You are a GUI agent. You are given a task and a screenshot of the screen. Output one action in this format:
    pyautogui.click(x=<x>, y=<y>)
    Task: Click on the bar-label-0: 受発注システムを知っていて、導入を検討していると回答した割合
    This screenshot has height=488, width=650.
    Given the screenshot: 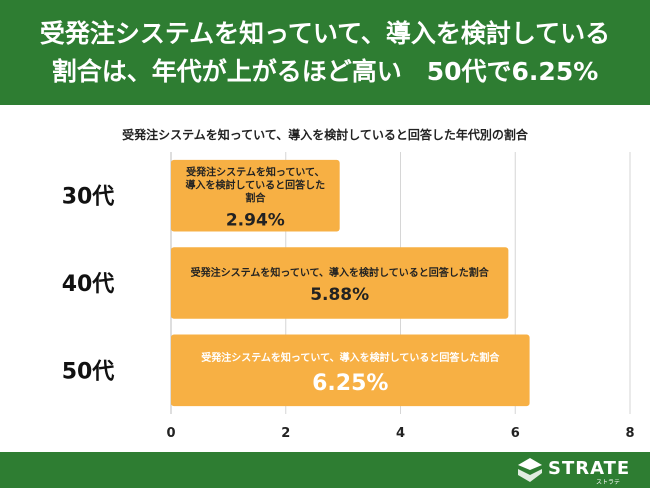 What is the action you would take?
    pyautogui.click(x=255, y=185)
    